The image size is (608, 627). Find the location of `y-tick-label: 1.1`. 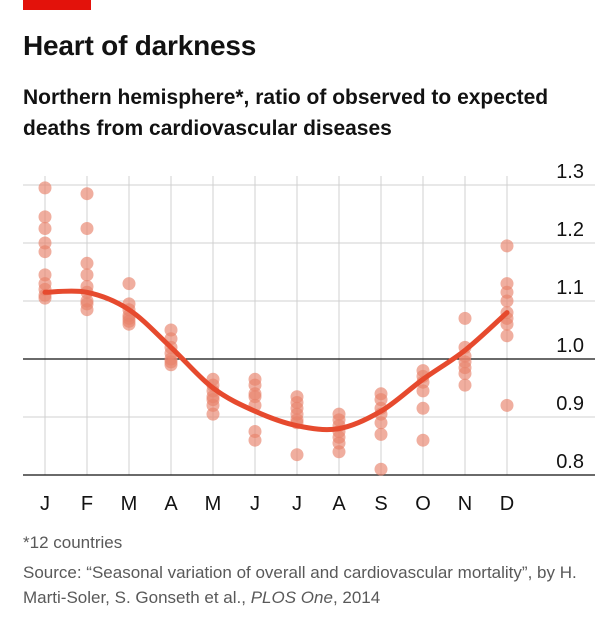

y-tick-label: 1.1 is located at coordinates (570, 288).